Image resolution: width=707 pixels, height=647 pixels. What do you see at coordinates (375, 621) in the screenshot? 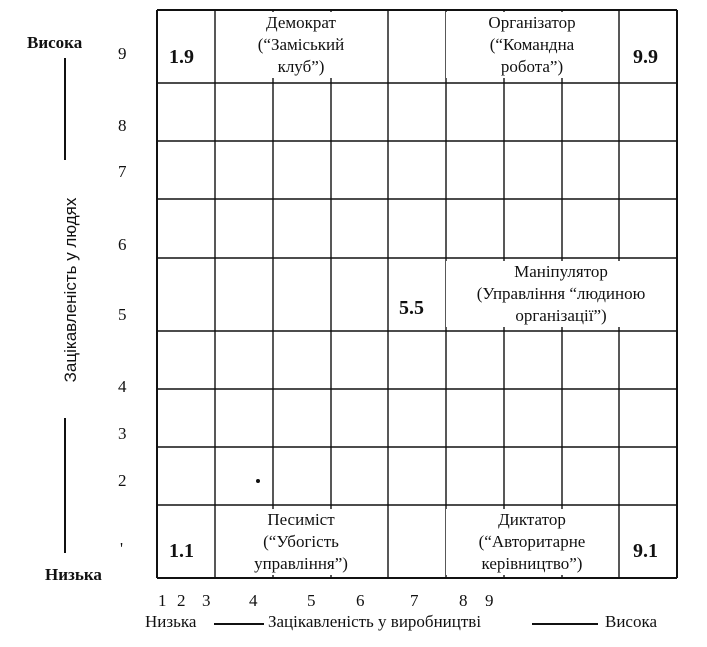
I see `x-axis-title: Зацікавленість у виробництві` at bounding box center [375, 621].